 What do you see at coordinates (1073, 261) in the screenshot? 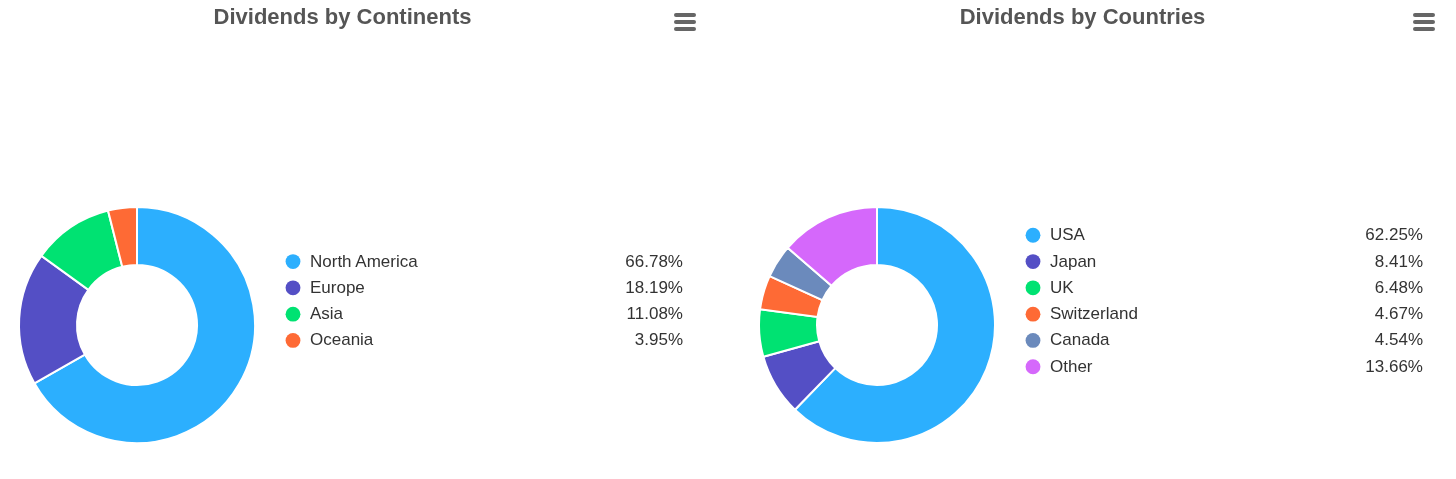
I see `legend-label: Japan` at bounding box center [1073, 261].